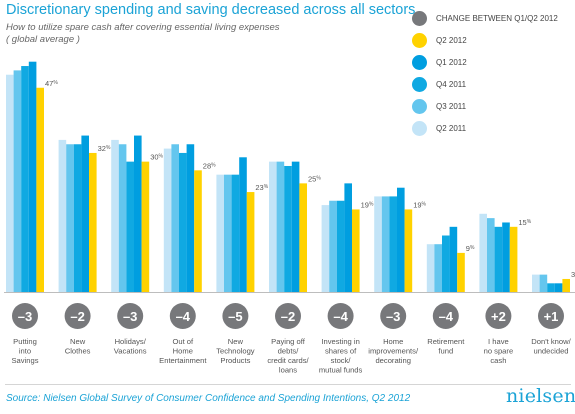 This screenshot has width=575, height=414. What do you see at coordinates (288, 370) in the screenshot?
I see `category-label: loans` at bounding box center [288, 370].